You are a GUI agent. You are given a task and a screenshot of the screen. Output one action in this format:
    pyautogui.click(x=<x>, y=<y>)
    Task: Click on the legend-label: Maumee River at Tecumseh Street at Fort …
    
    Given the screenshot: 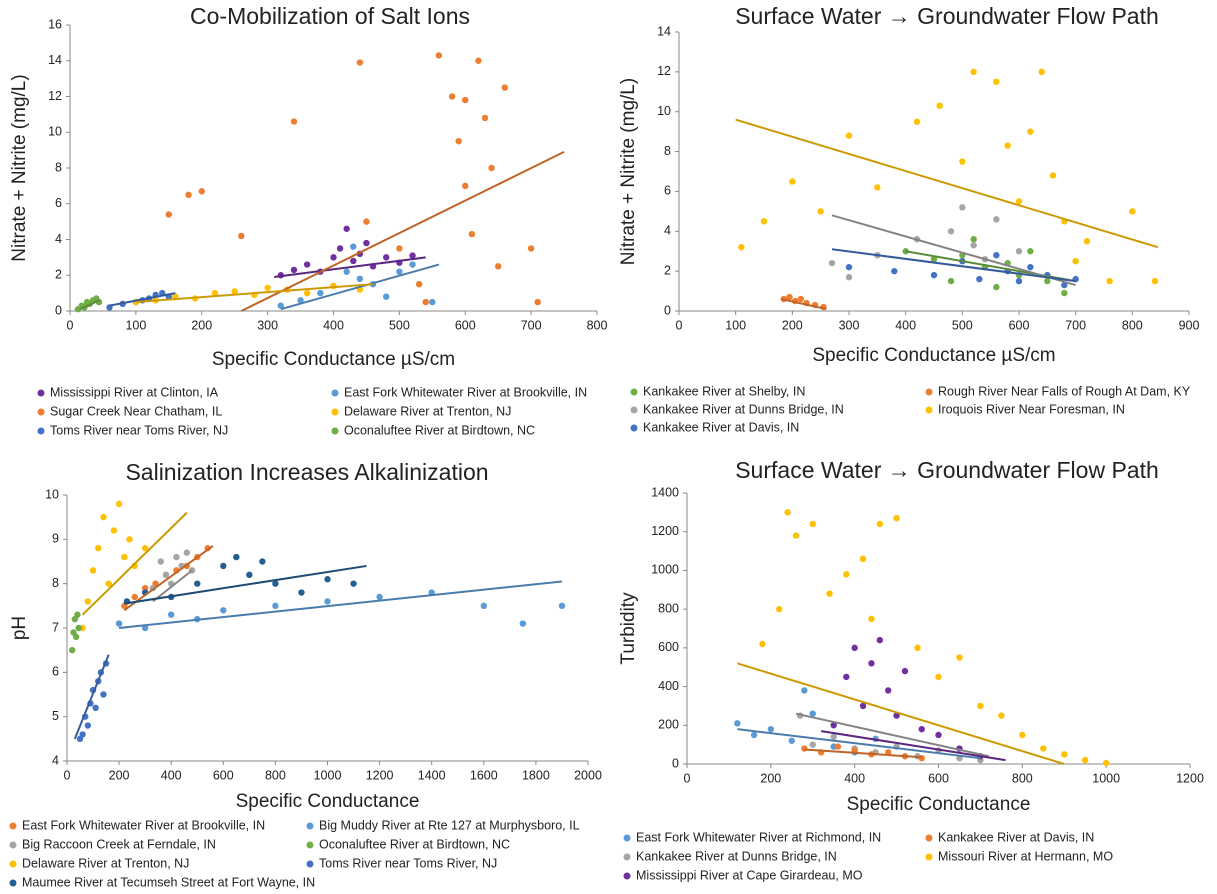 What is the action you would take?
    pyautogui.click(x=168, y=882)
    